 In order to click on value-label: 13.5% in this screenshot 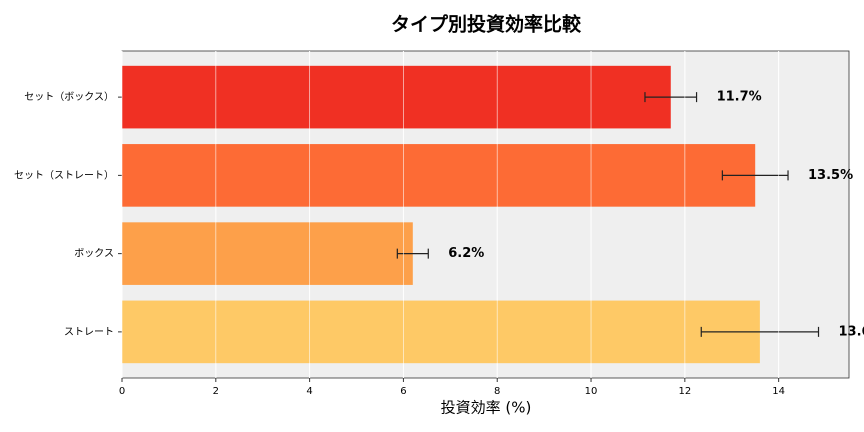, I will do `click(830, 175)`.